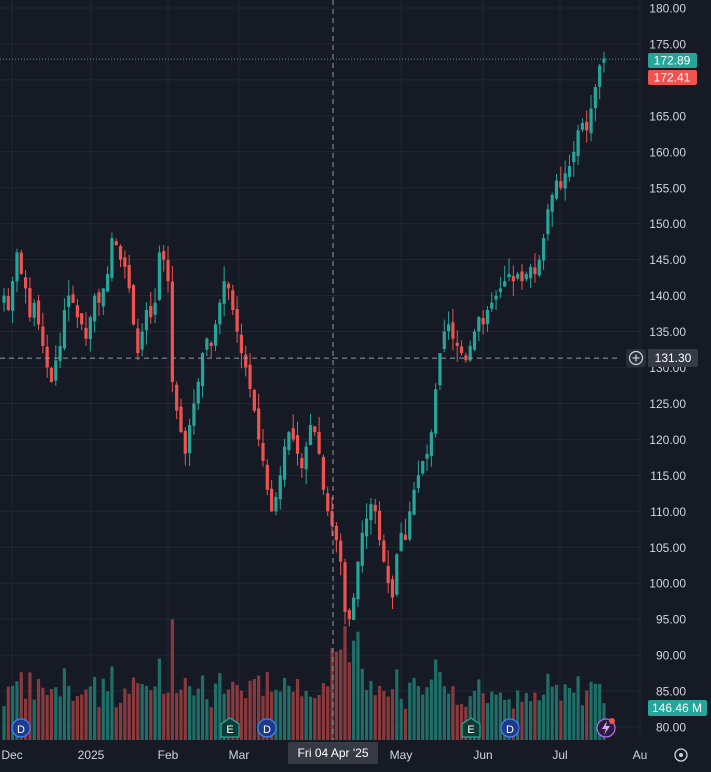  I want to click on plus-circle-icon, so click(636, 358).